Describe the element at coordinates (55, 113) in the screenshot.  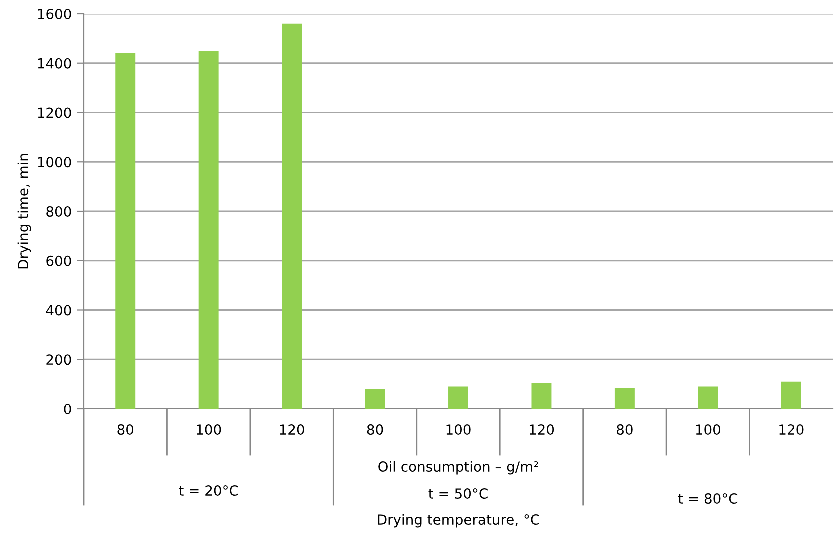
I see `y-tick-label: 1200` at that location.